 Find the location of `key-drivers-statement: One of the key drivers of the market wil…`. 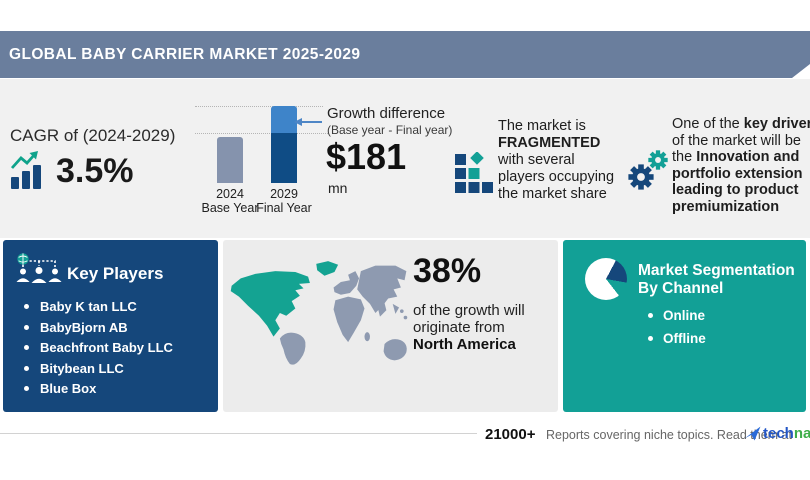

key-drivers-statement: One of the key drivers of the market wil… is located at coordinates (741, 165).